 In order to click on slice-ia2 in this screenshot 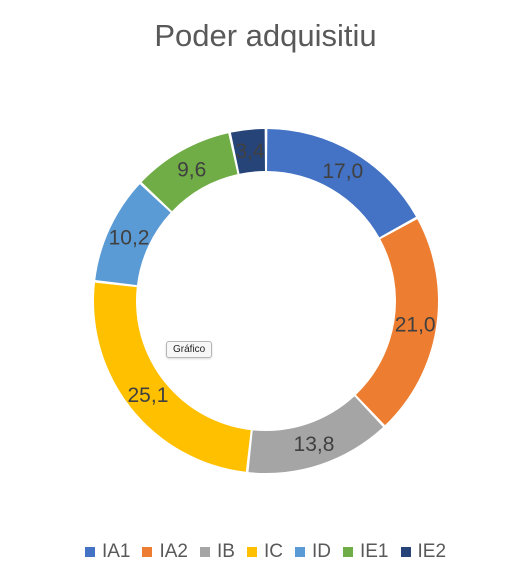, I will do `click(396, 322)`.